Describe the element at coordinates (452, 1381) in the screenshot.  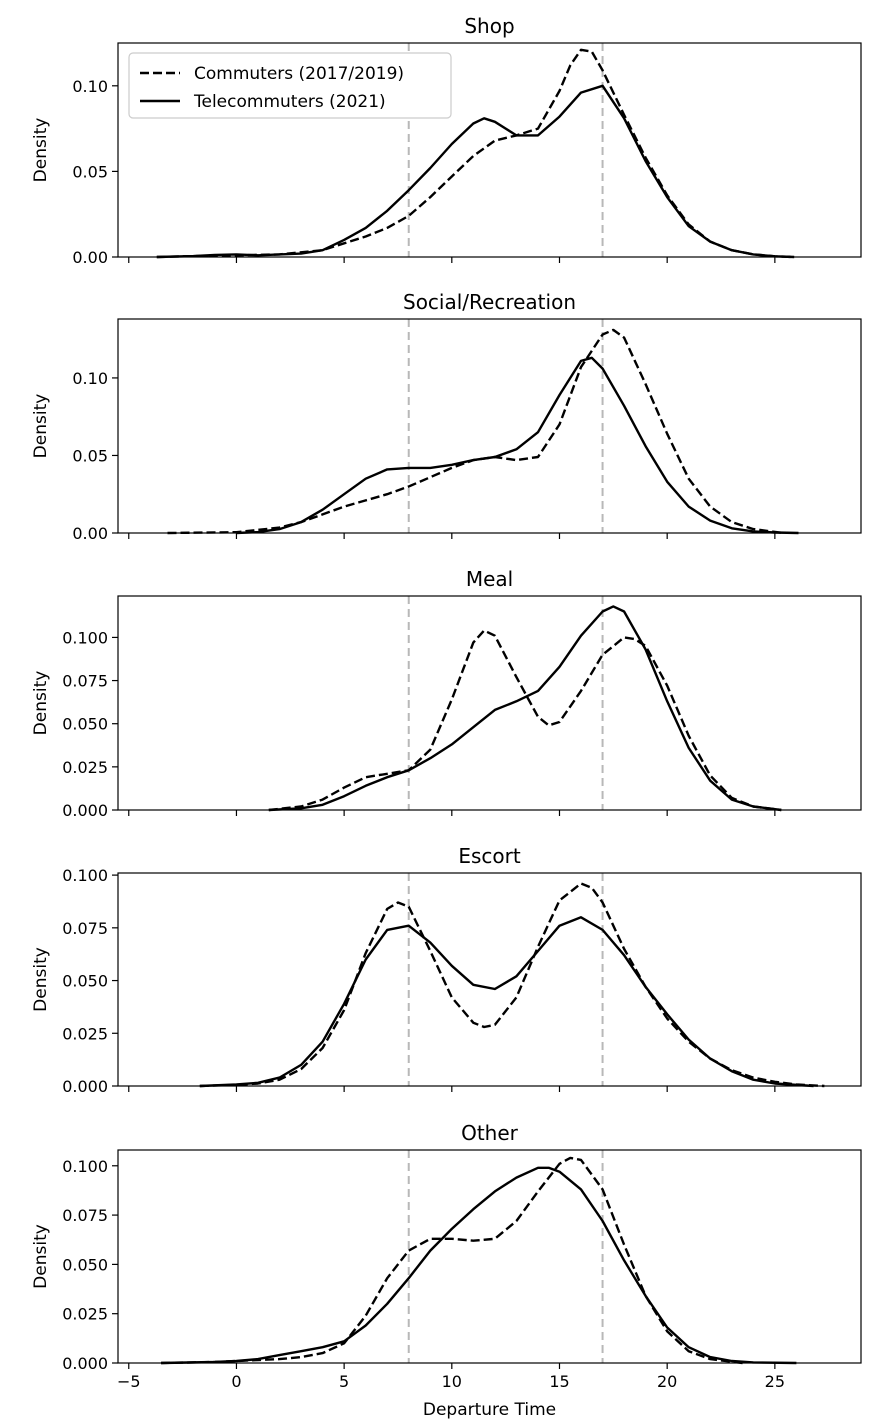
I see `x-tick-label: 10` at that location.